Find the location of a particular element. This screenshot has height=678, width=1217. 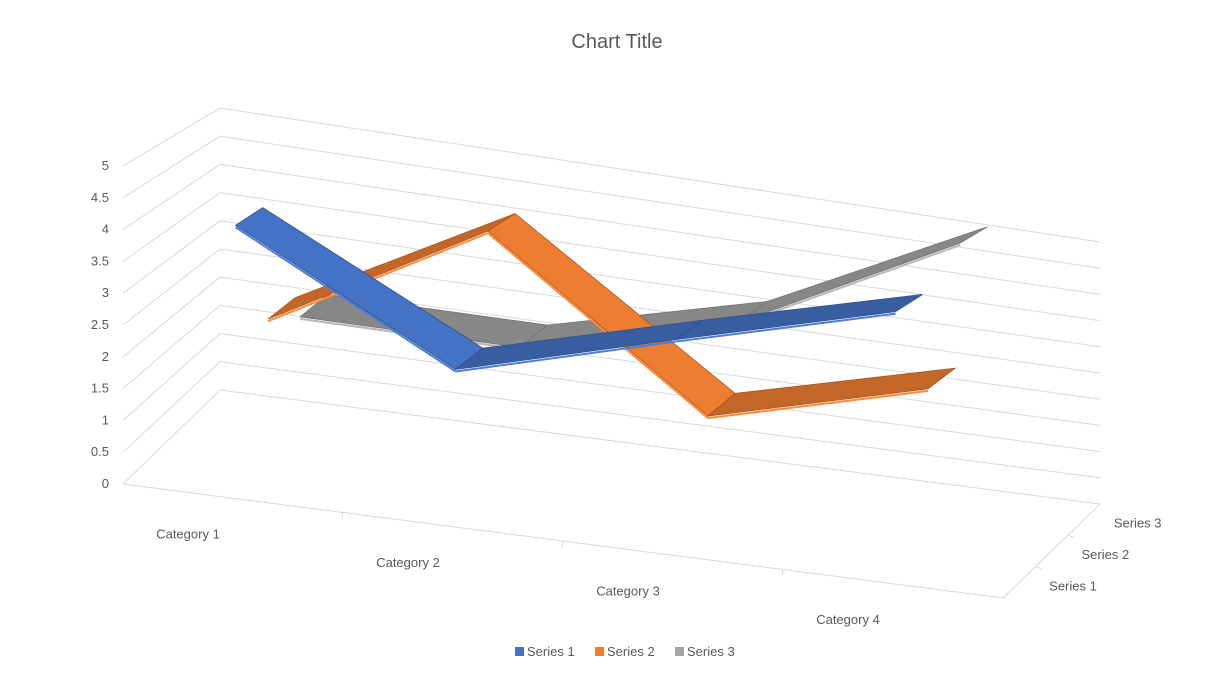

legend-item: Series 3 is located at coordinates (705, 651).